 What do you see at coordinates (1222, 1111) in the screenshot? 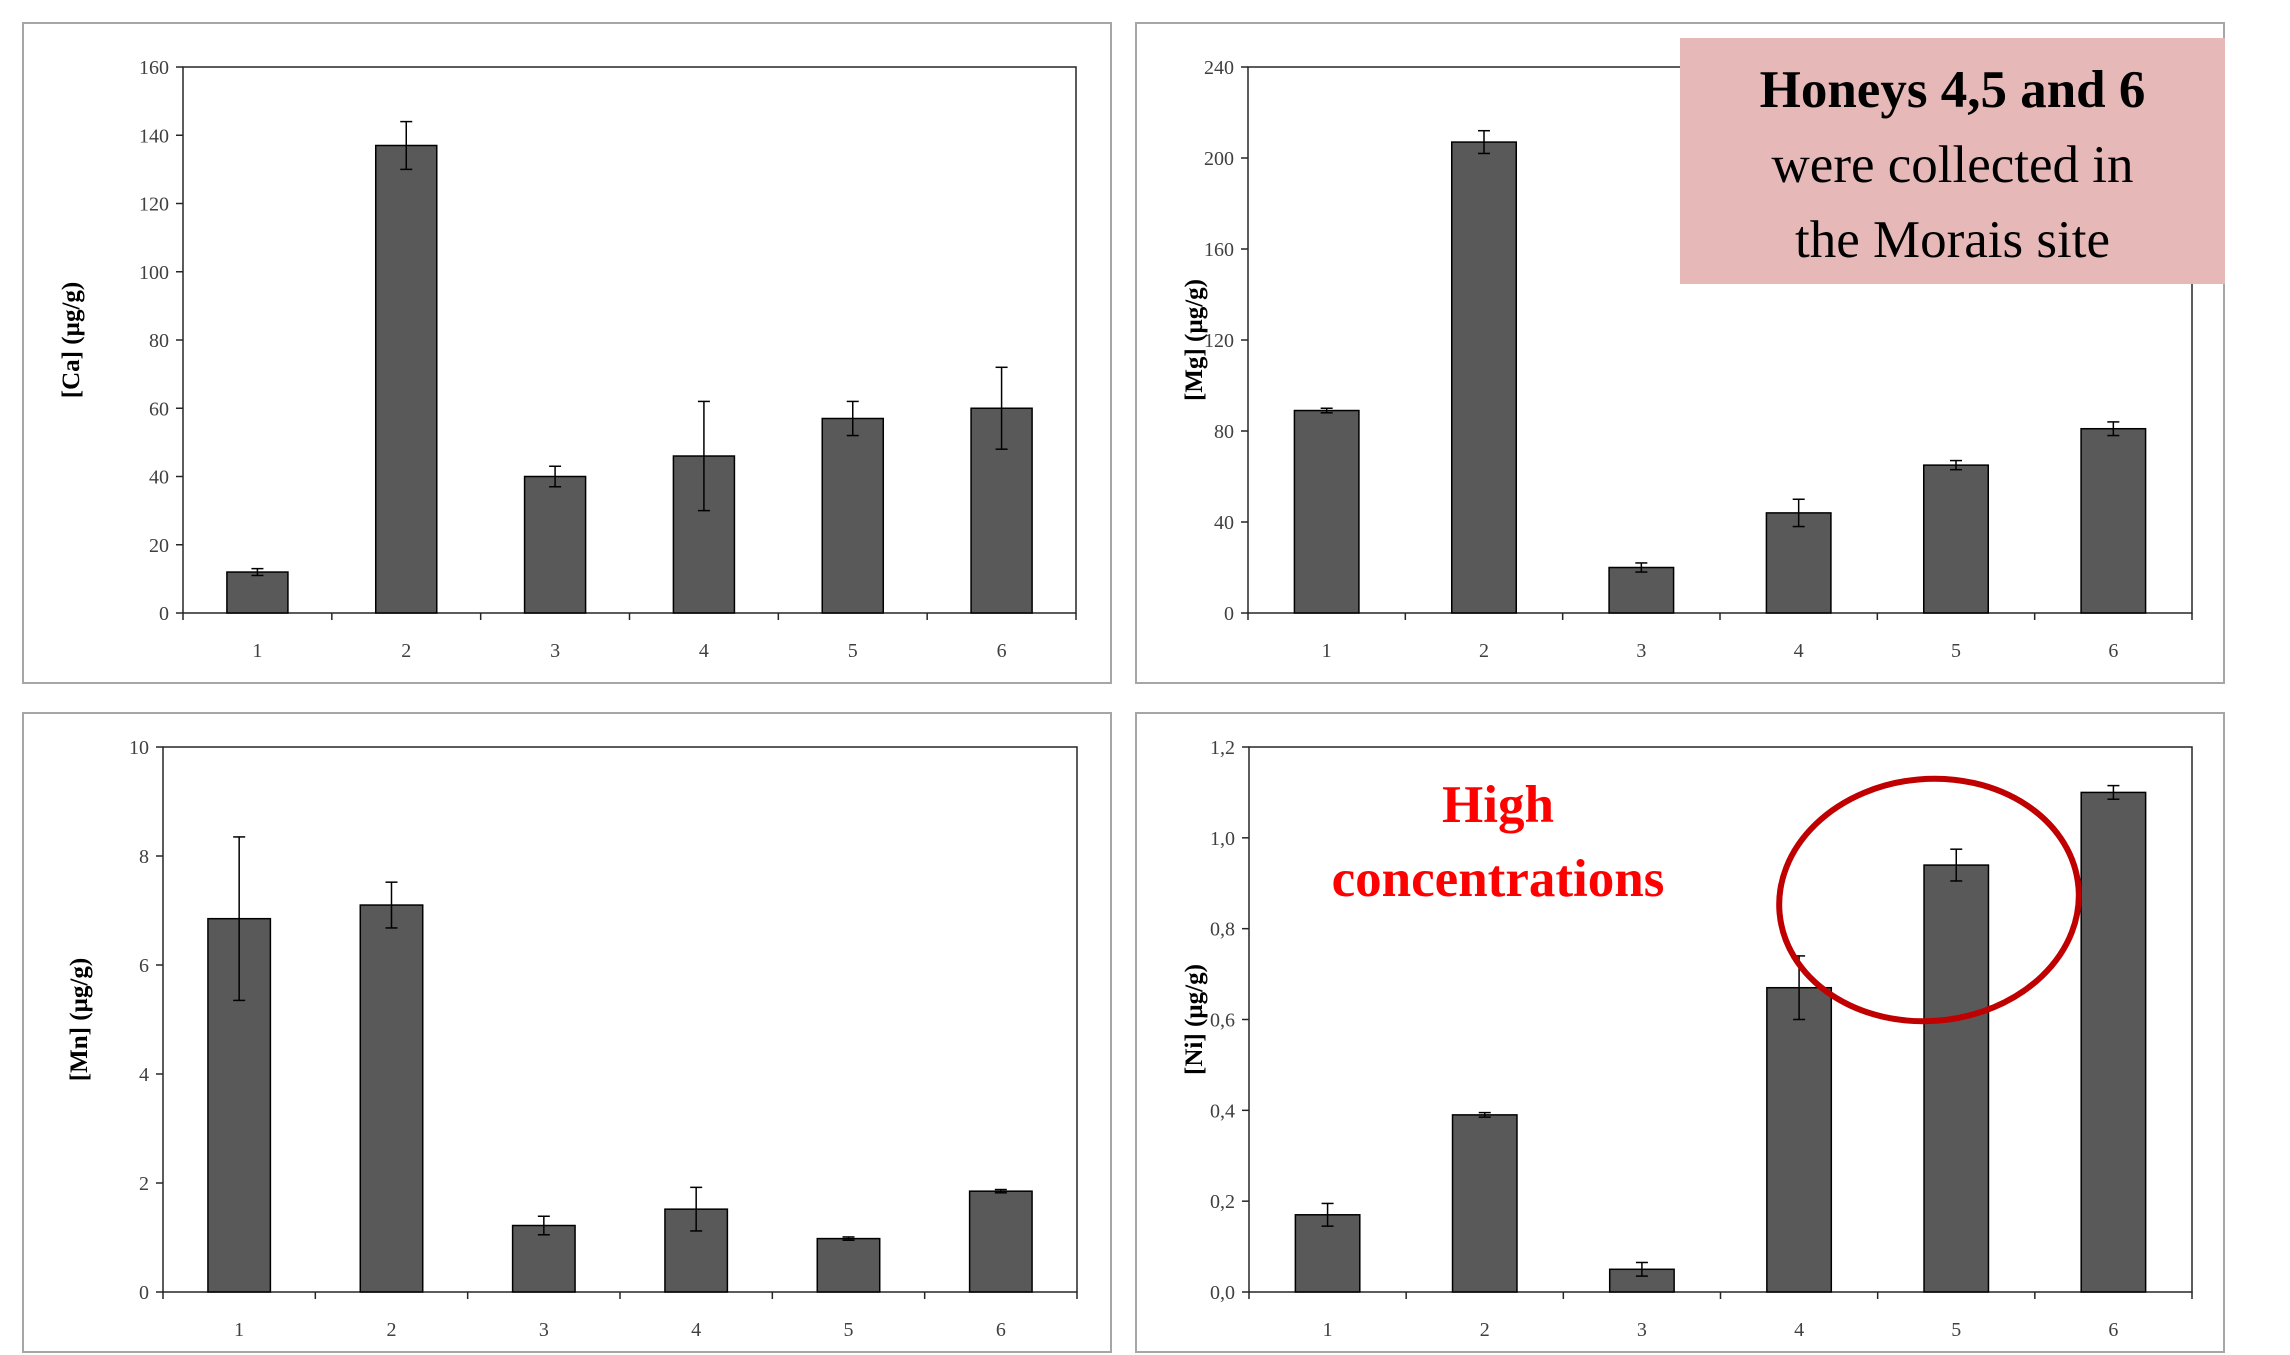
I see `ni-y-tick-label: 0,4` at bounding box center [1222, 1111].